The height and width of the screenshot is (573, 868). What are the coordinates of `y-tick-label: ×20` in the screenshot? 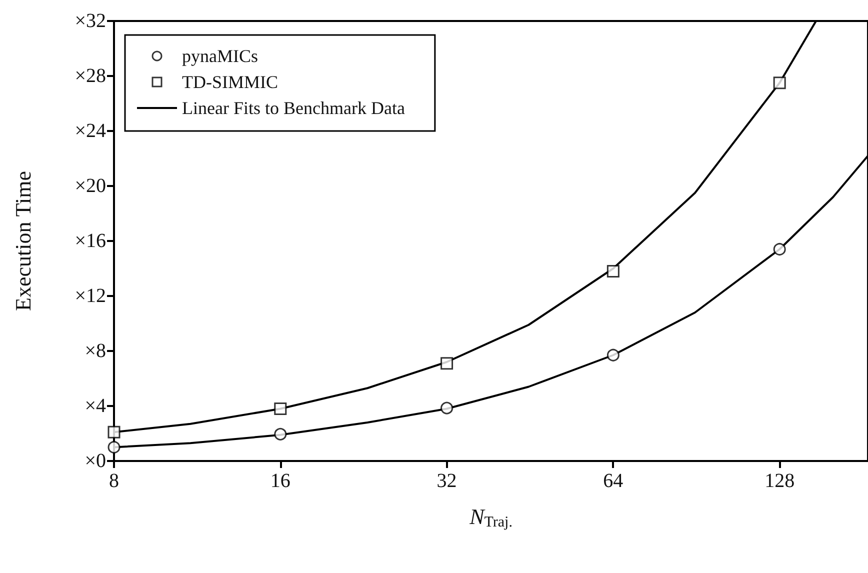 It's located at (90, 186).